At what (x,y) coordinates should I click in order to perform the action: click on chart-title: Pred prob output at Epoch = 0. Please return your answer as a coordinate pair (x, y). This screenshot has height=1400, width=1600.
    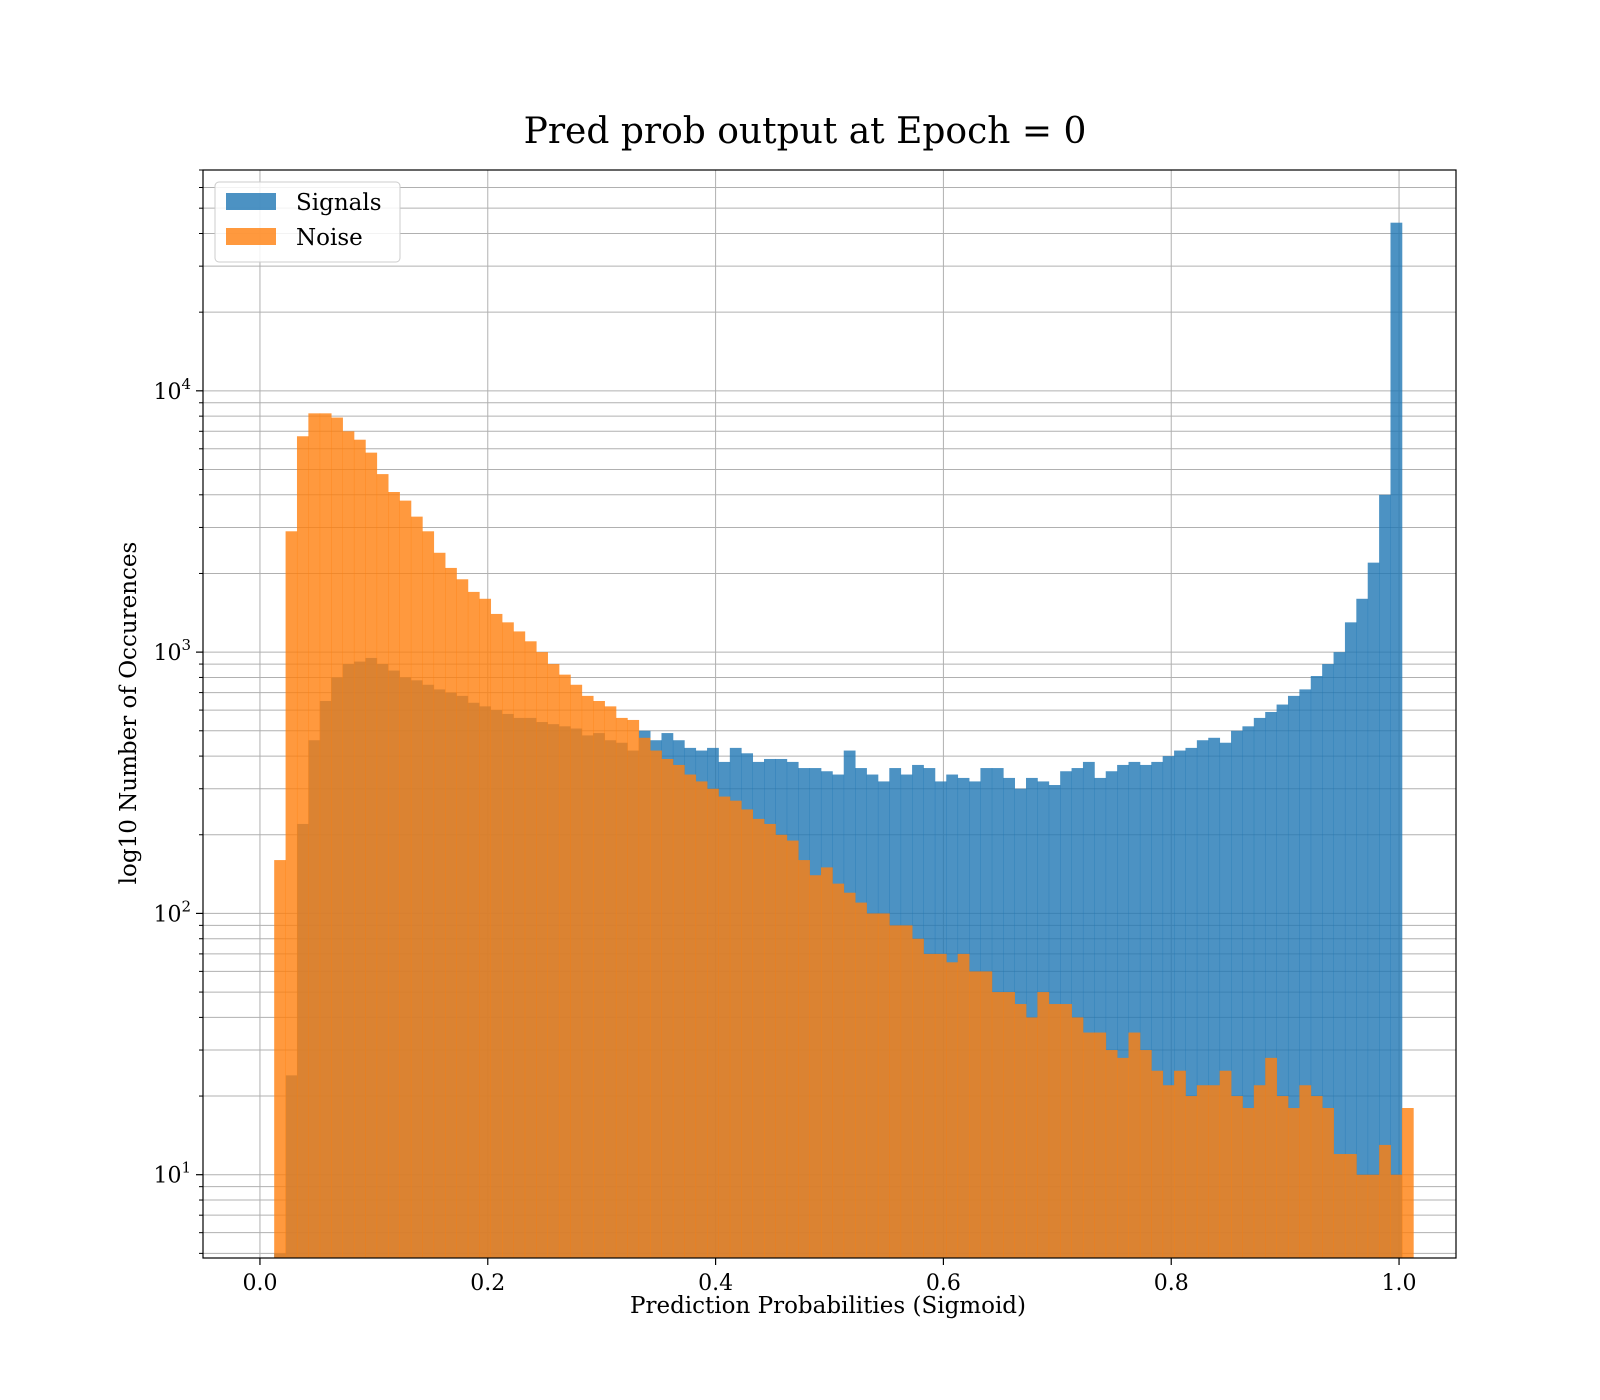
    Looking at the image, I should click on (805, 131).